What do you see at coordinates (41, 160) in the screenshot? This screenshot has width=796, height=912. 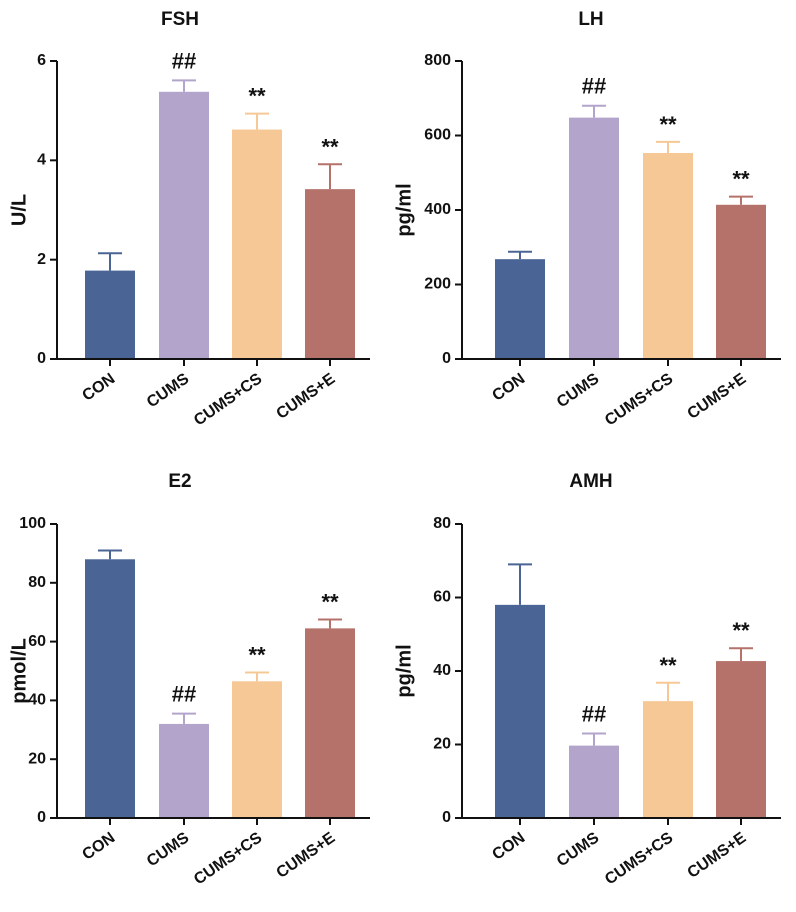 I see `y-tick-label: 4` at bounding box center [41, 160].